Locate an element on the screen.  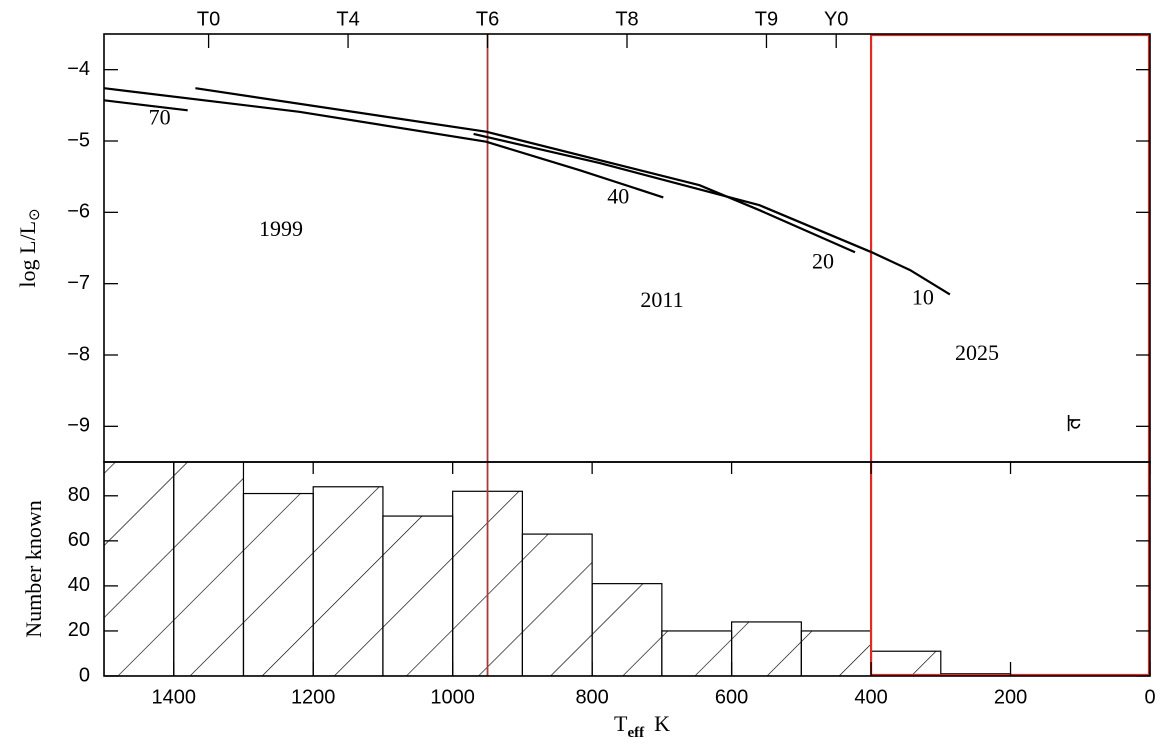
x-label-sub: eff is located at coordinates (636, 733).